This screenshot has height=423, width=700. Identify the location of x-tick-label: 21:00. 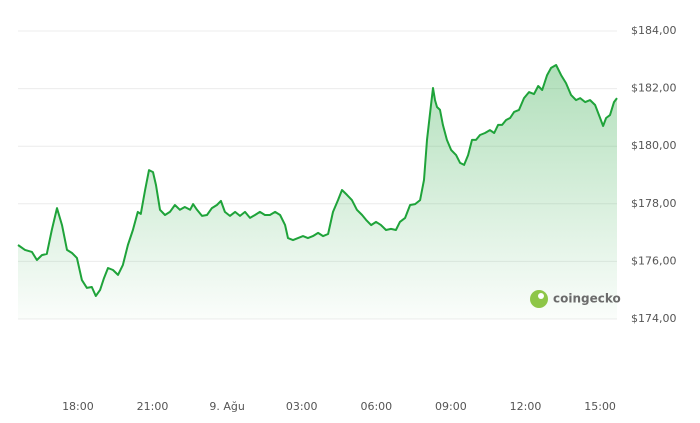
(153, 406).